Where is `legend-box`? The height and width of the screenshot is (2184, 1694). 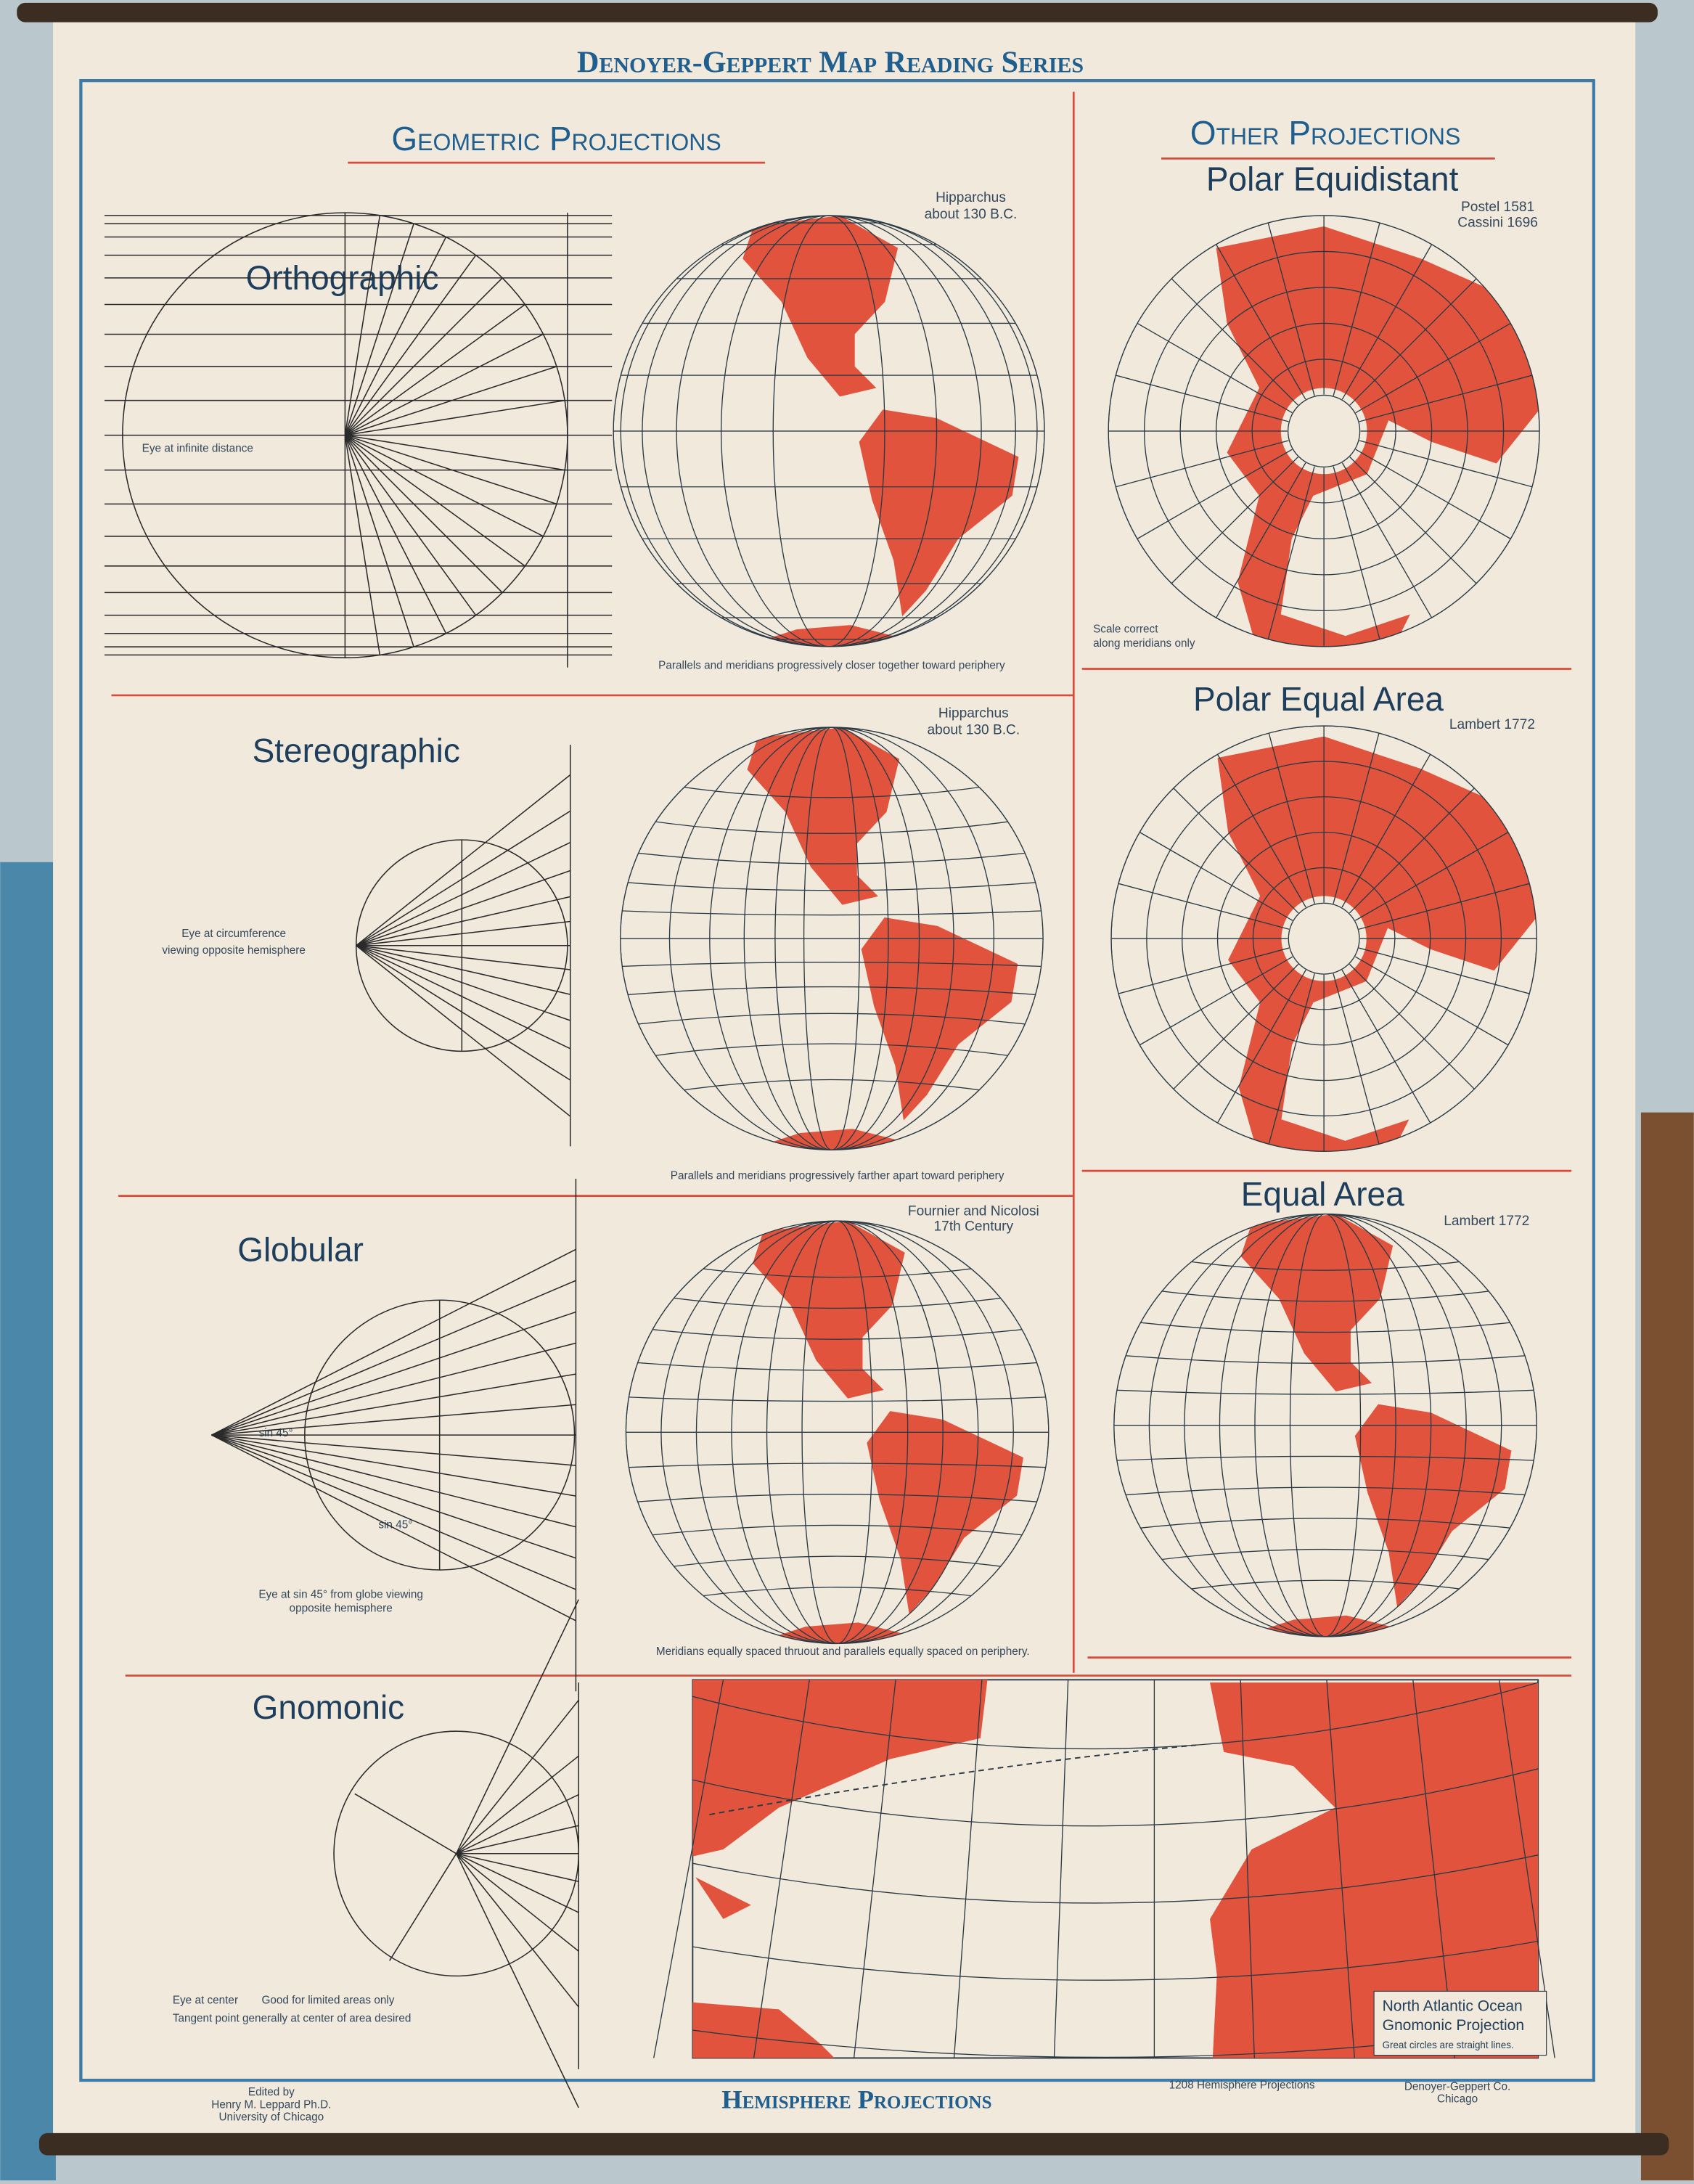 legend-box is located at coordinates (1460, 2023).